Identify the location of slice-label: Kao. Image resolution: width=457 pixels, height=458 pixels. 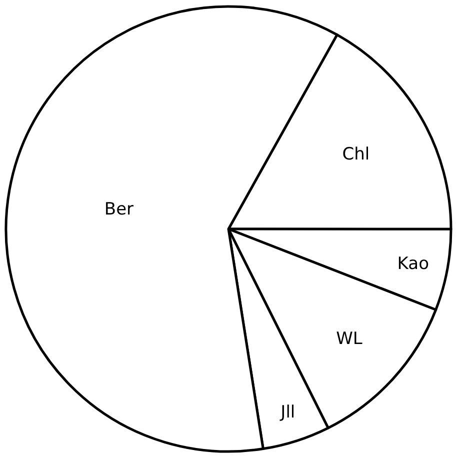
(413, 264).